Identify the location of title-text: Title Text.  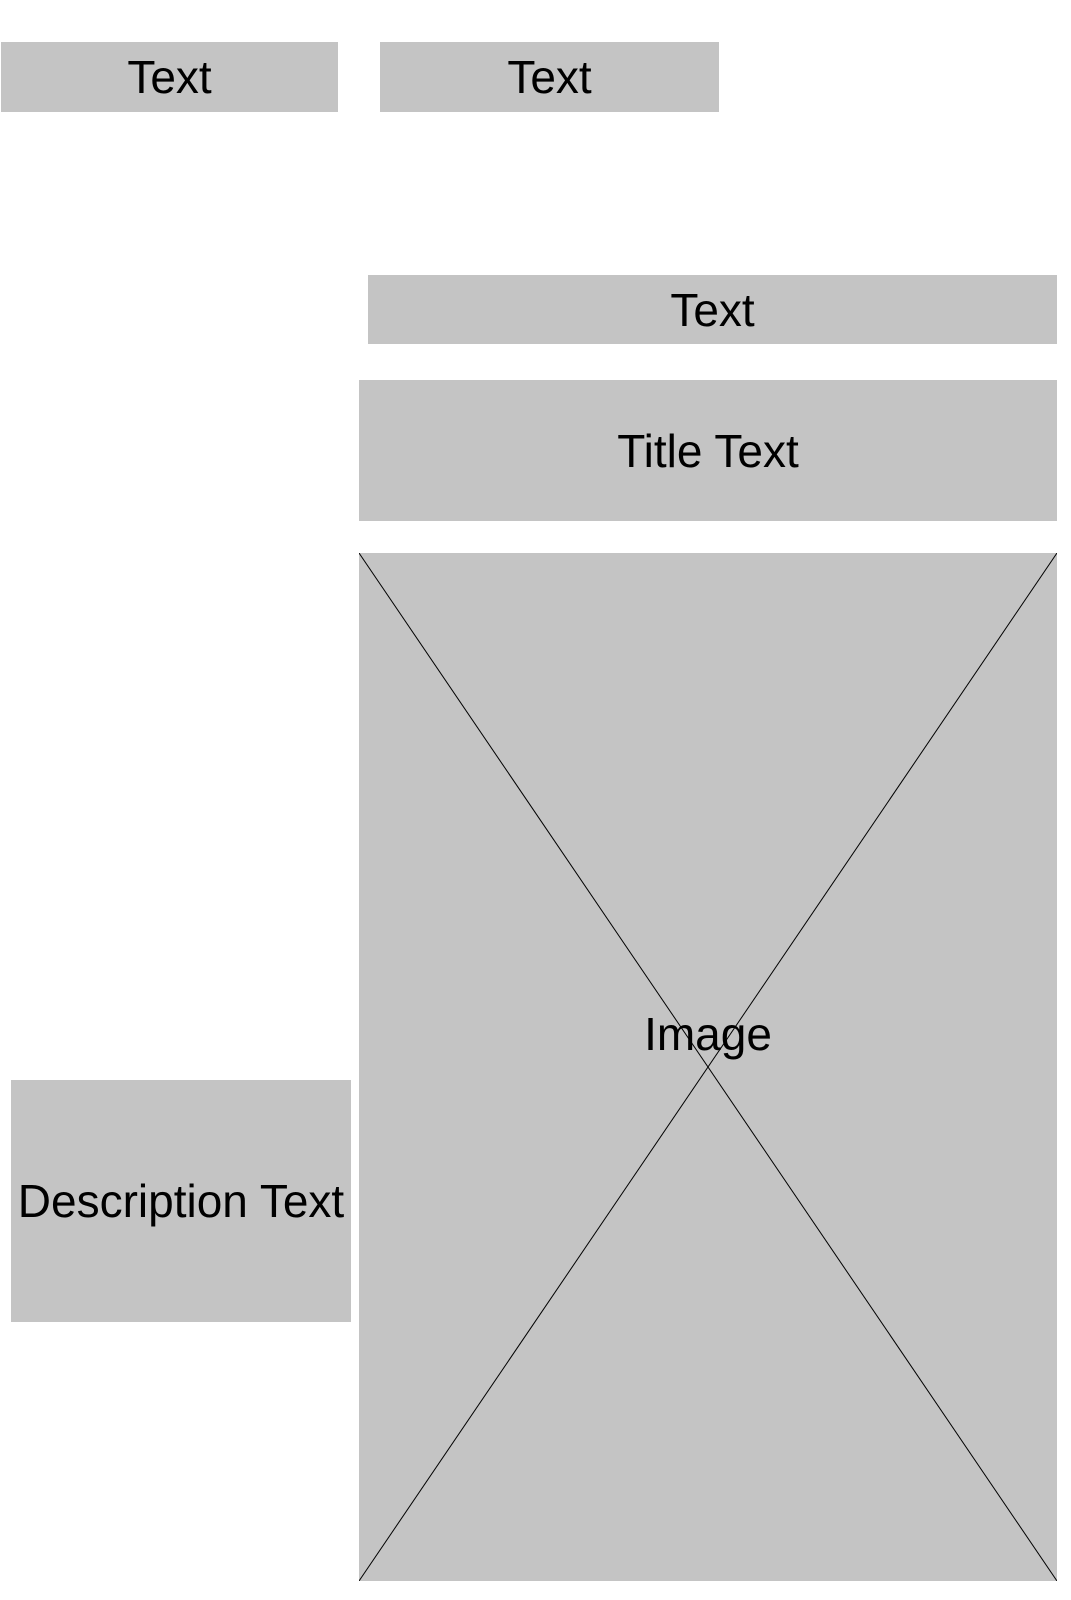
(708, 450).